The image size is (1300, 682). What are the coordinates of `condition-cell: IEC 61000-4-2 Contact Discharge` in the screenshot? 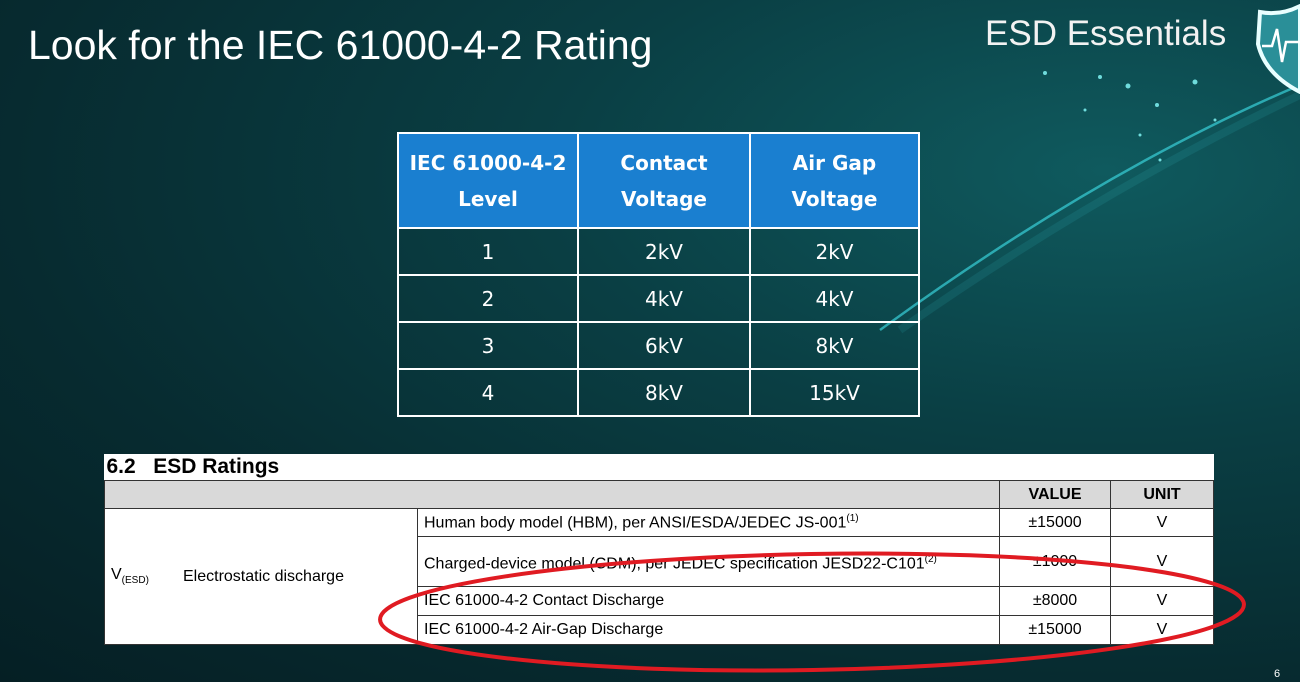 It's located at (708, 601).